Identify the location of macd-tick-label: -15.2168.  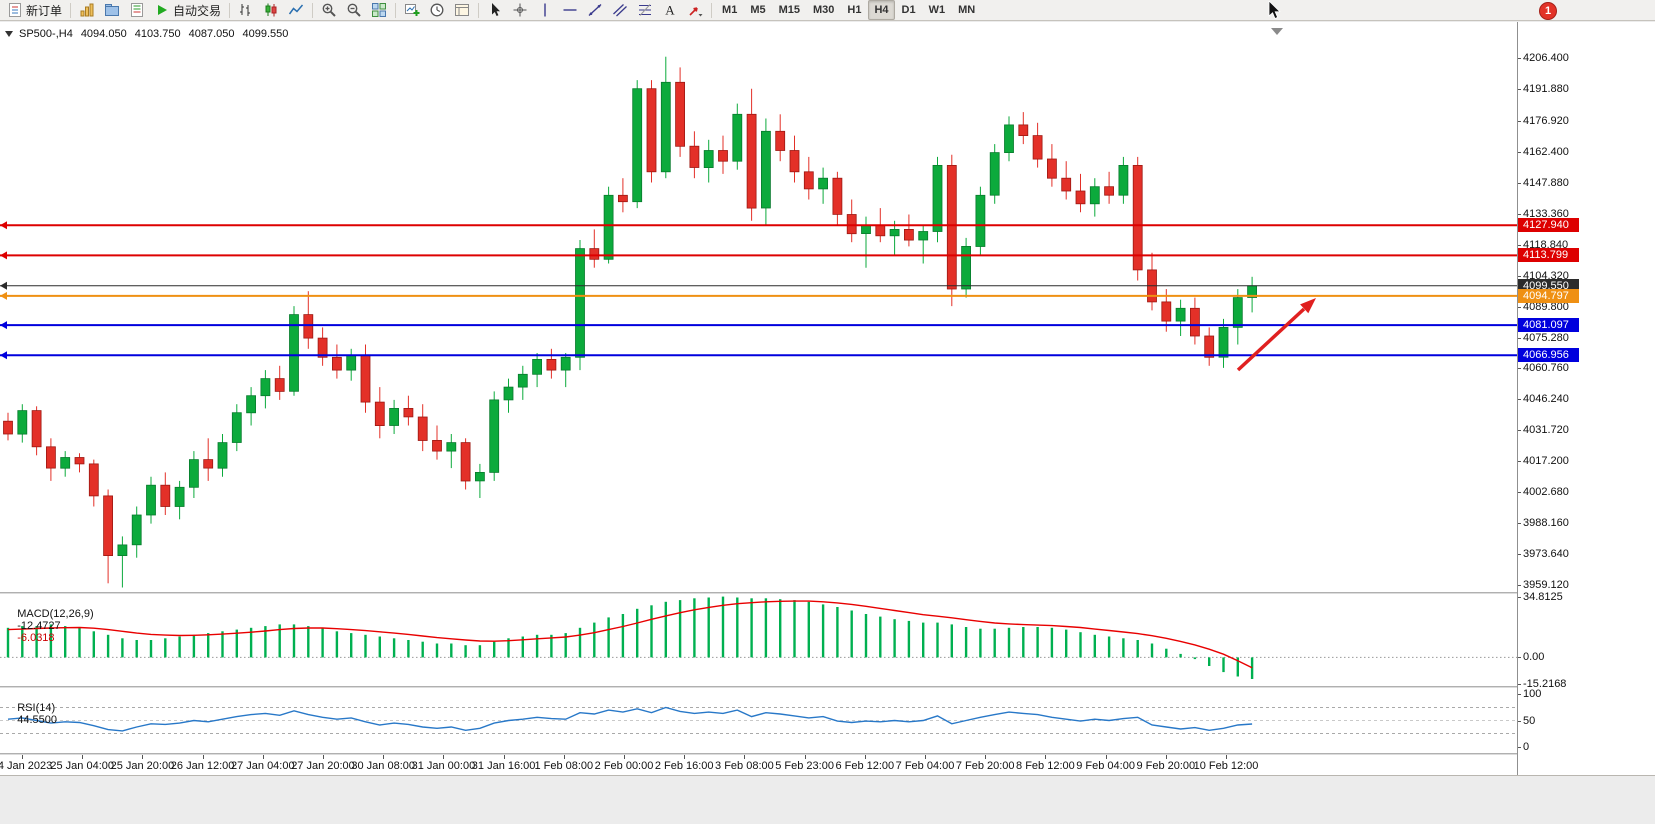
(1545, 683).